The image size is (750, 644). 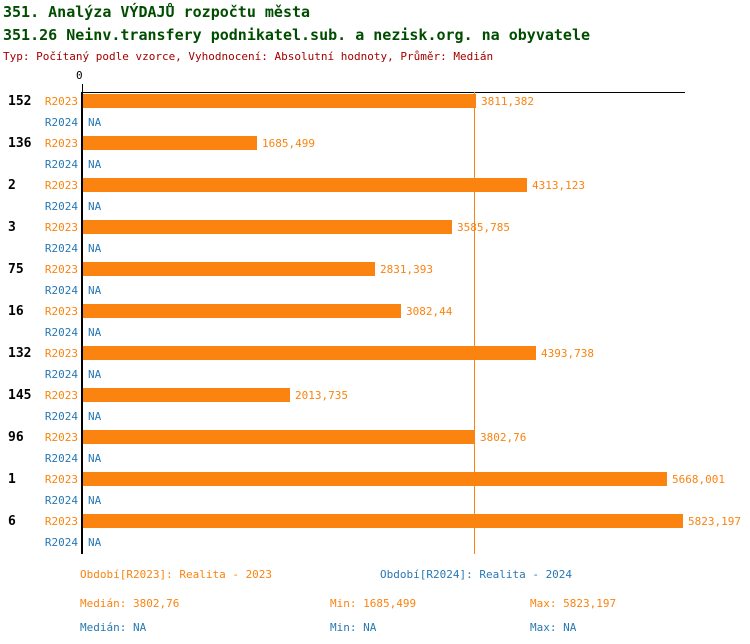 What do you see at coordinates (383, 92) in the screenshot?
I see `axis-top-line` at bounding box center [383, 92].